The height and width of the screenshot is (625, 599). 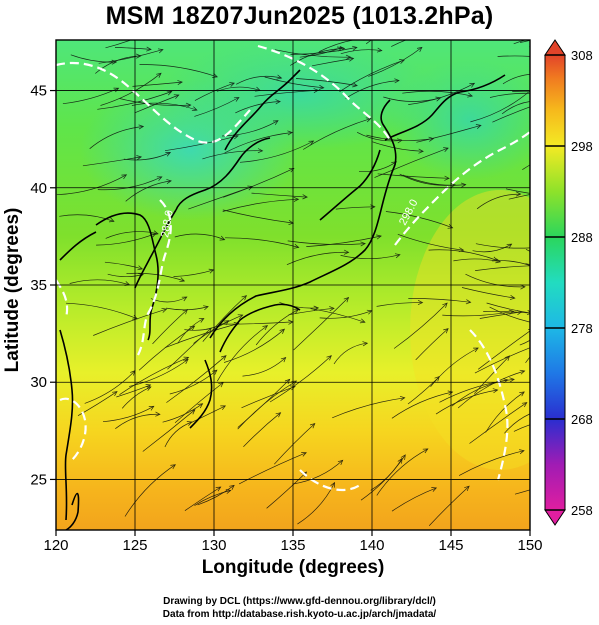 I want to click on x-axis-label: Longitude (degrees), so click(x=293, y=567).